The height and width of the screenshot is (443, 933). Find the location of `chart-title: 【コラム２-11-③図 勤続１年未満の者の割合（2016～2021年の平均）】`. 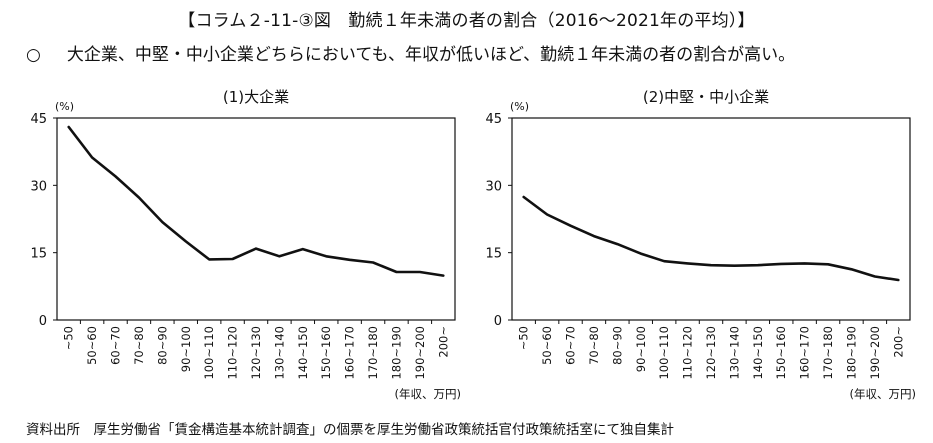

chart-title: 【コラム２-11-③図 勤続１年未満の者の割合（2016～2021年の平均）】 is located at coordinates (466, 21).